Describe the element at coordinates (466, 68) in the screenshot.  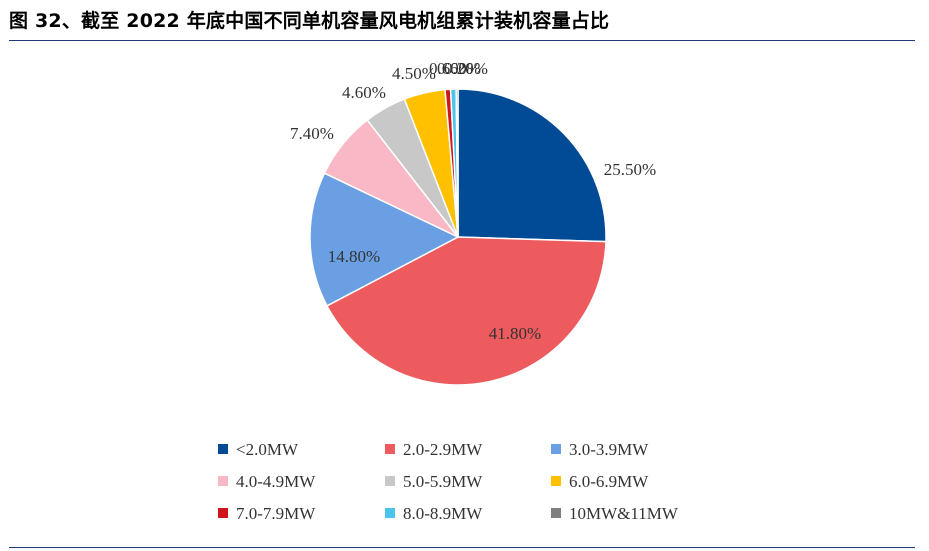
I see `slice-data-label: 0.20%` at that location.